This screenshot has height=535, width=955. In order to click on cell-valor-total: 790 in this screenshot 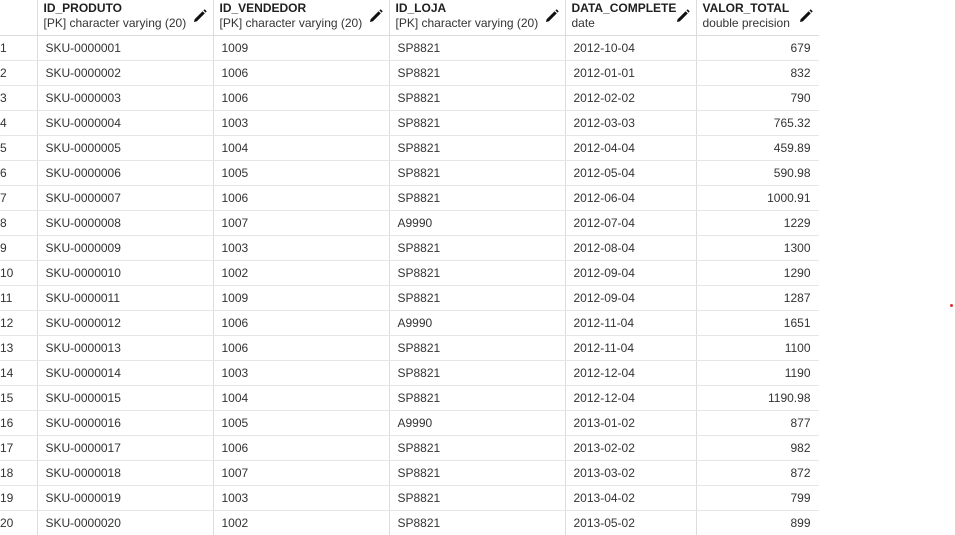, I will do `click(757, 98)`.